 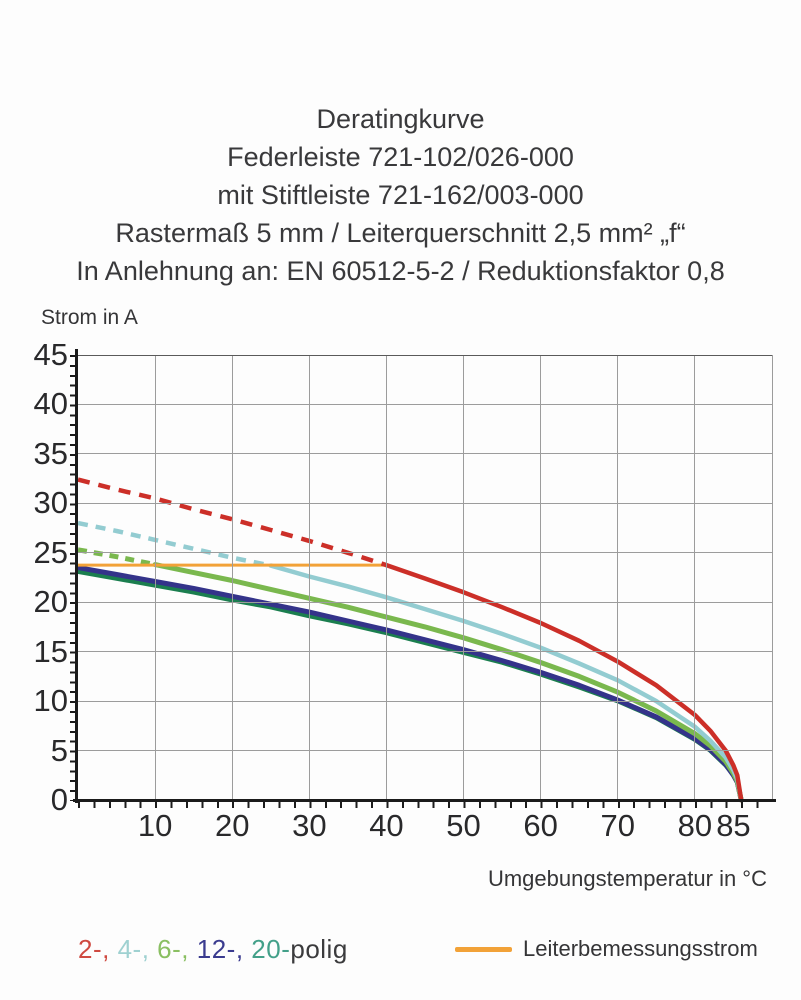 What do you see at coordinates (695, 825) in the screenshot?
I see `x-tick-label: 80` at bounding box center [695, 825].